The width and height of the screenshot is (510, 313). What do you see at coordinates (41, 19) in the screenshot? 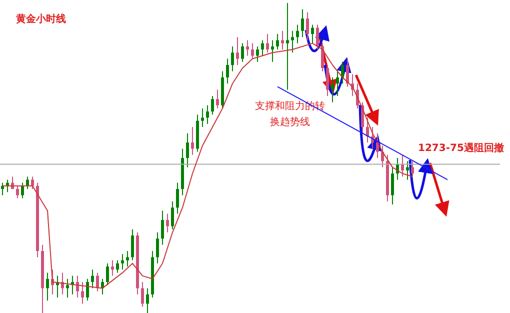
I see `text: 黄金小时线` at bounding box center [41, 19].